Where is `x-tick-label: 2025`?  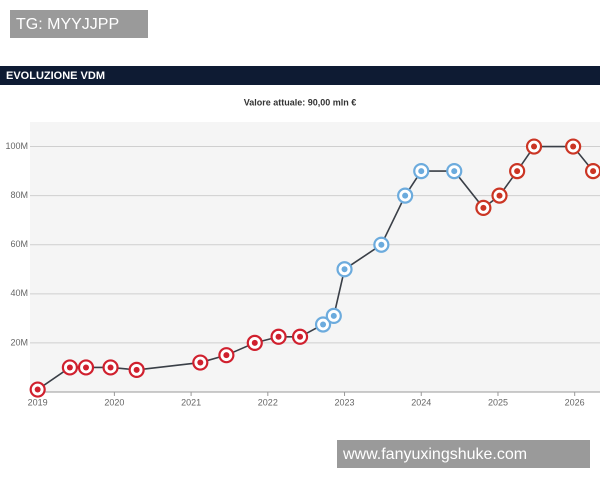
x-tick-label: 2025 is located at coordinates (498, 402).